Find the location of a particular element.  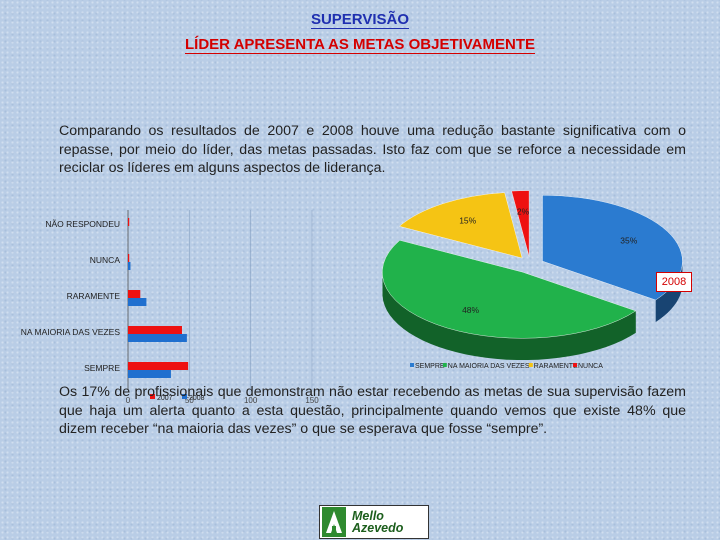

pie-slice-nunca is located at coordinates (520, 223).